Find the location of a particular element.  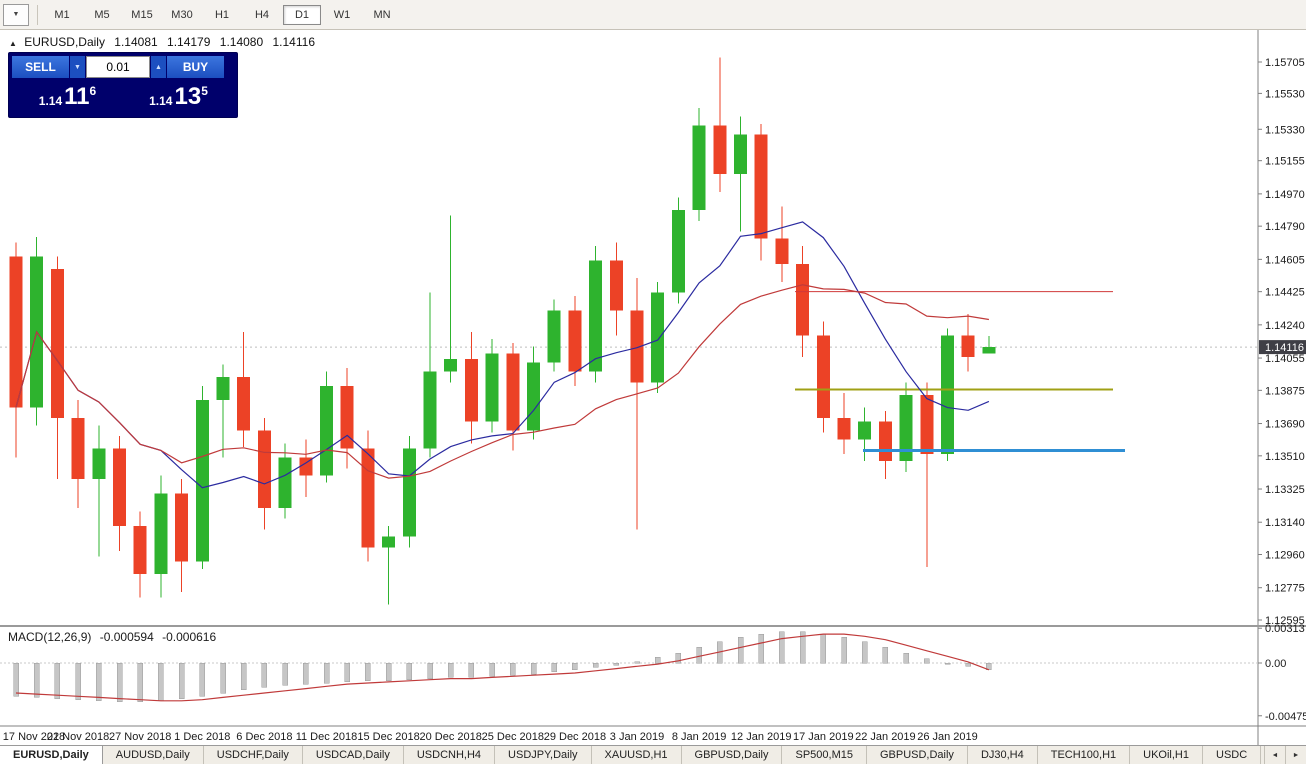

sell-price-display: 1.14 11 6 is located at coordinates (67, 97).